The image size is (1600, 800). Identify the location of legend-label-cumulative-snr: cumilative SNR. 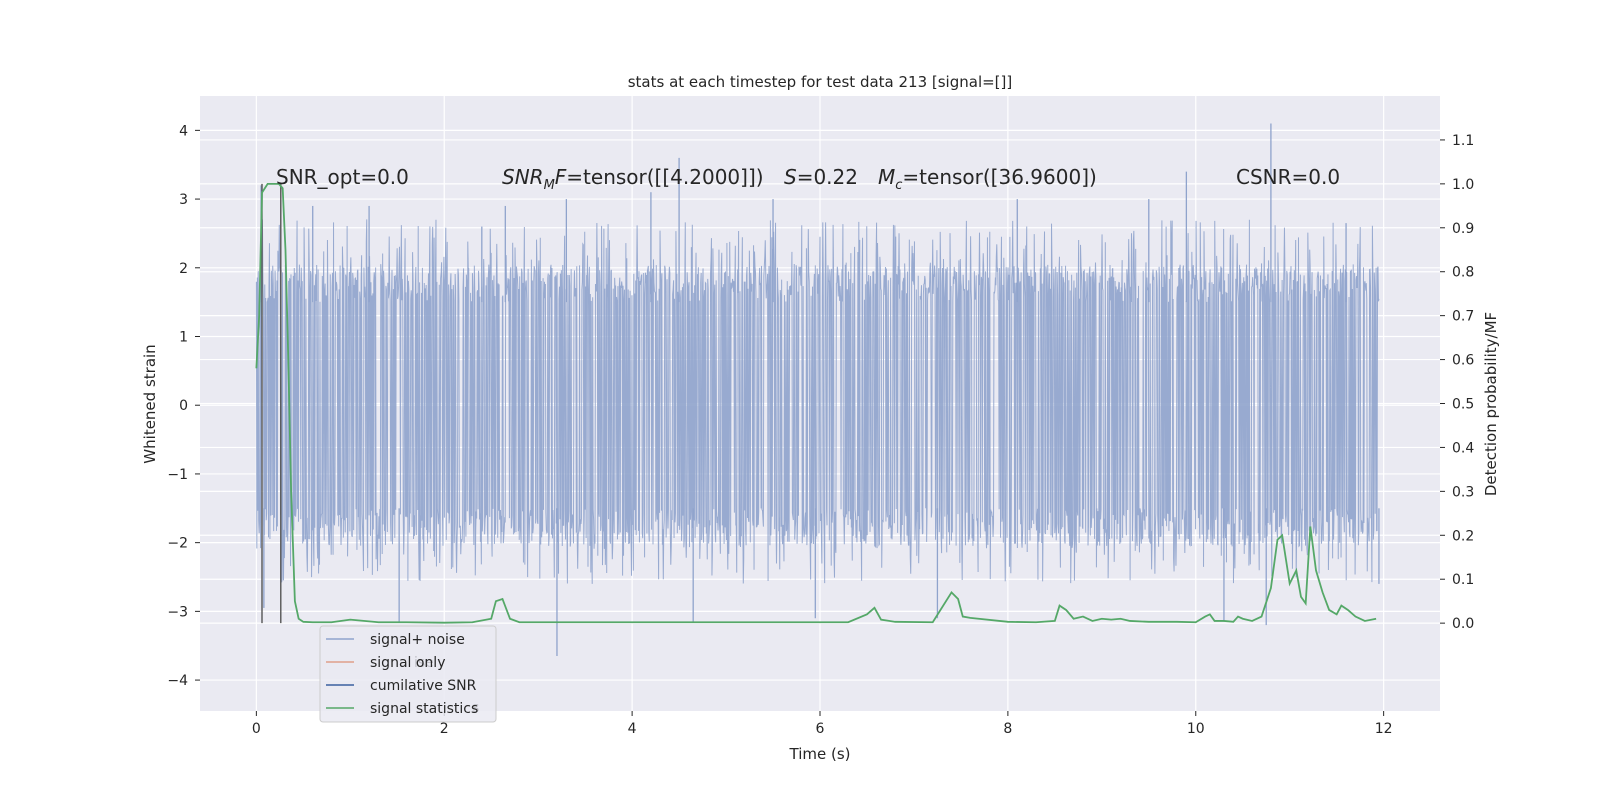
(423, 686).